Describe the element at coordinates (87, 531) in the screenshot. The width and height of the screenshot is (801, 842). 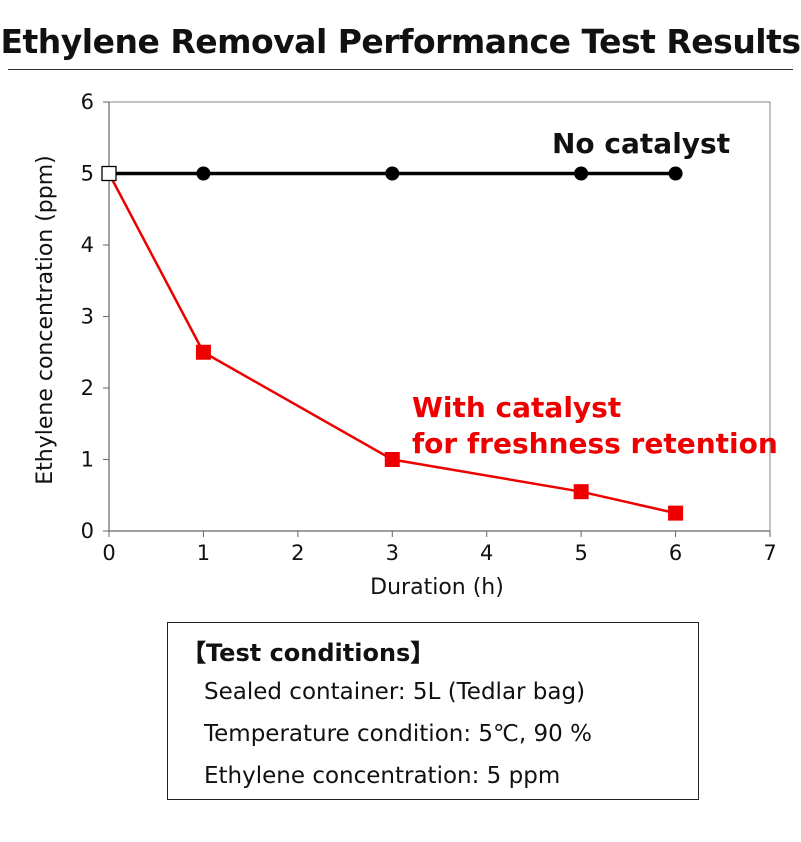
I see `y-tick-label: 0` at that location.